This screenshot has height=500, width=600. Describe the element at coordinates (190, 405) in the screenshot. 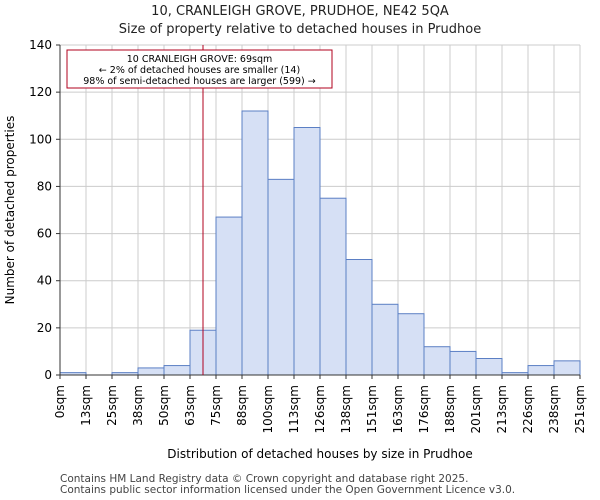

I see `x-tick-label: 63sqm` at that location.